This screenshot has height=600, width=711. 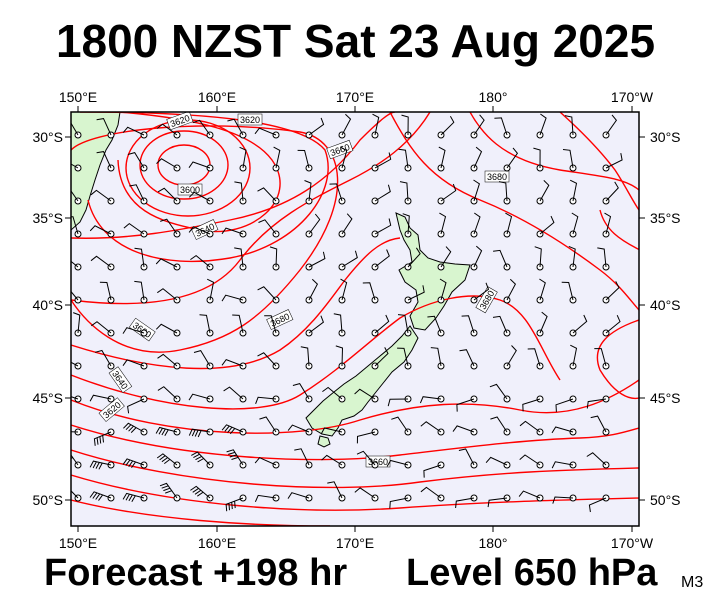 What do you see at coordinates (378, 462) in the screenshot?
I see `contour-label: 3660` at bounding box center [378, 462].